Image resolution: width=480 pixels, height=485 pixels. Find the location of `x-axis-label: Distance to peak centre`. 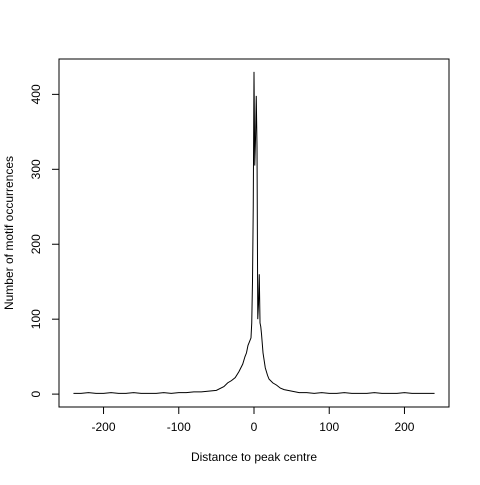

x-axis-label: Distance to peak centre is located at coordinates (254, 457).